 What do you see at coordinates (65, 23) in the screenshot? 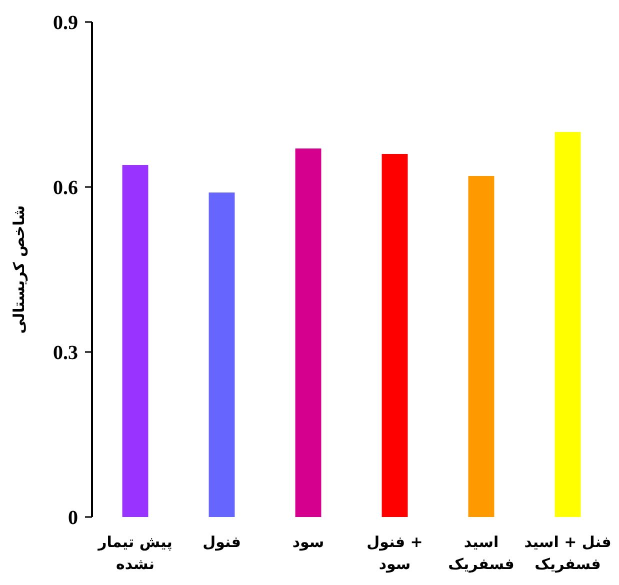
I see `y-tick-label: 0.9` at bounding box center [65, 23].